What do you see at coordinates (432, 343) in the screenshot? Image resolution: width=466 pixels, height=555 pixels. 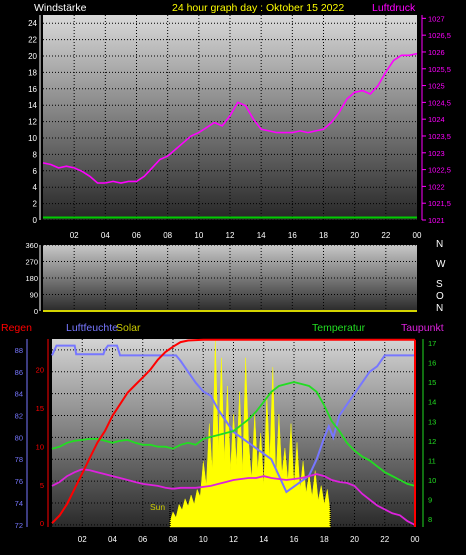 I see `temperature-tick-label: 17` at bounding box center [432, 343].